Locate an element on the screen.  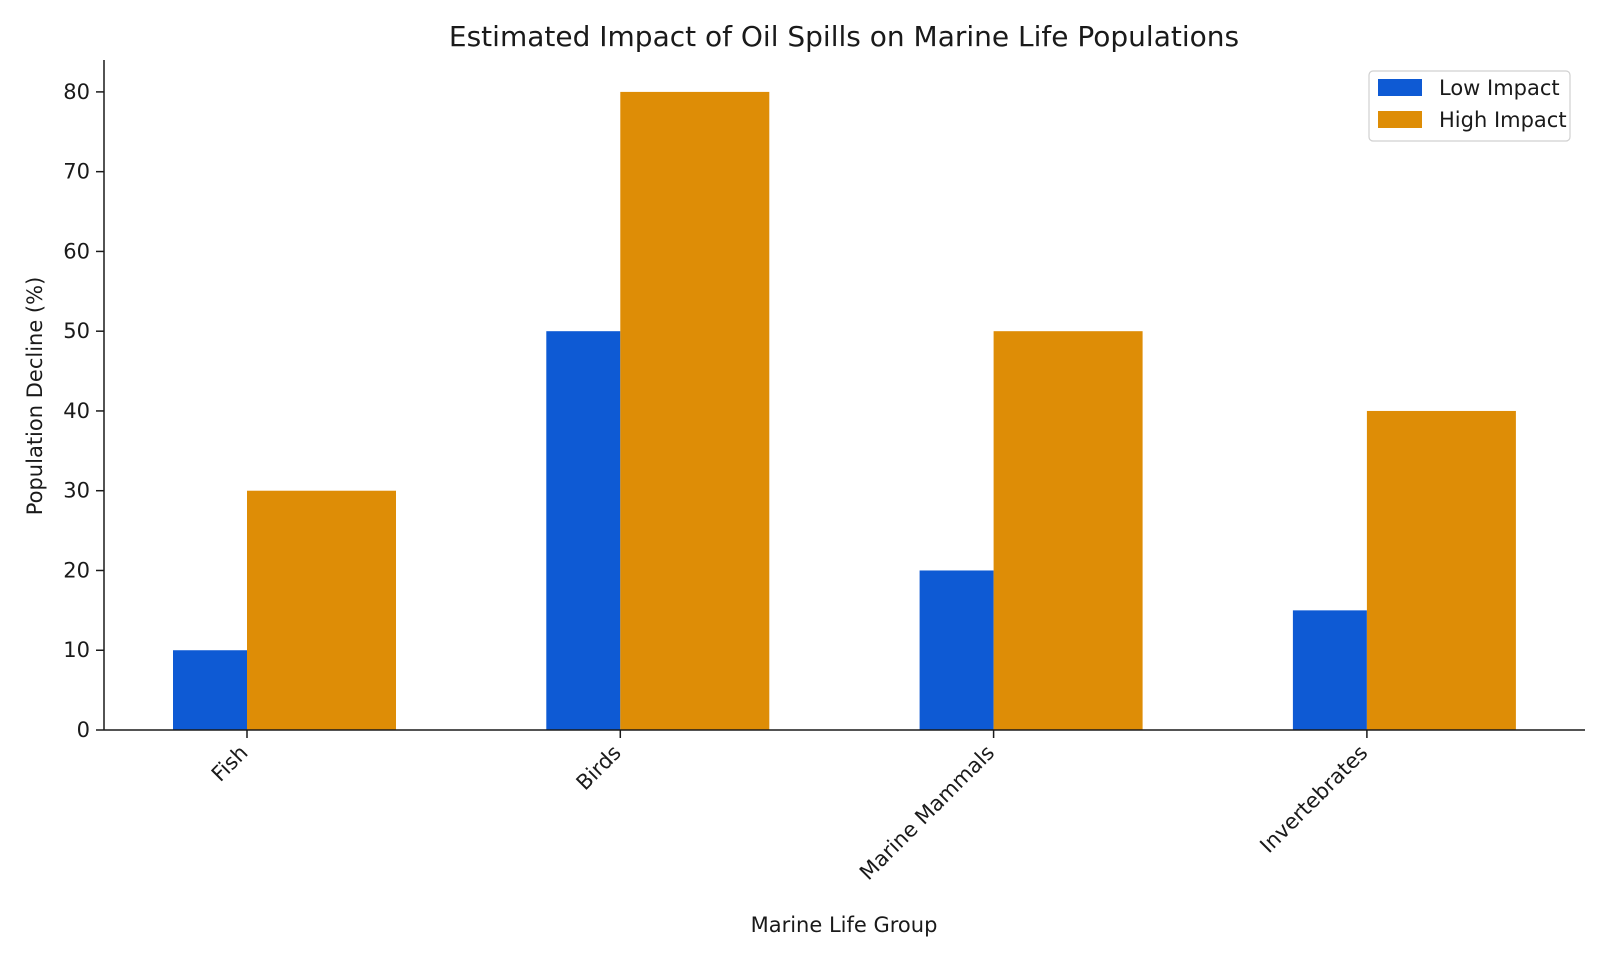
x-tick-label: Marine Mammals is located at coordinates (927, 813).